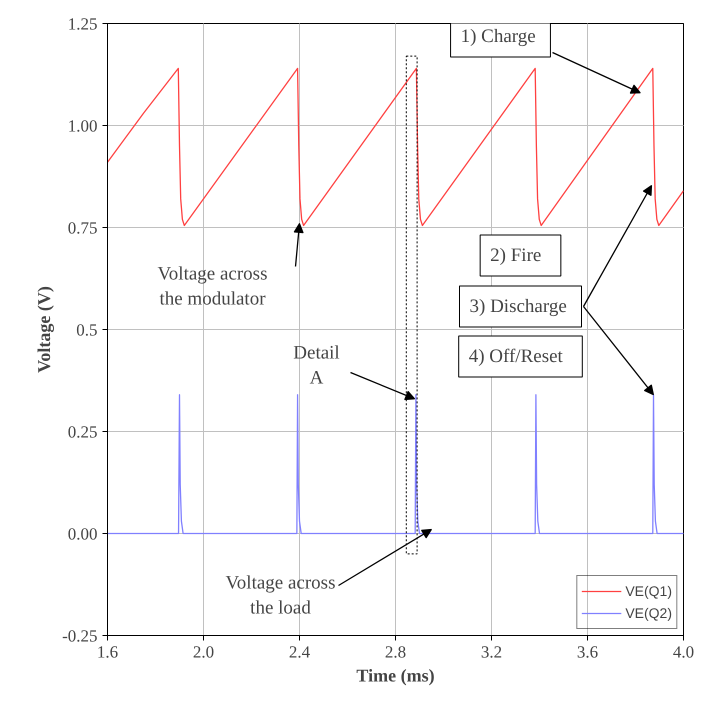  Describe the element at coordinates (83, 432) in the screenshot. I see `y-tick-label: 0.25` at that location.